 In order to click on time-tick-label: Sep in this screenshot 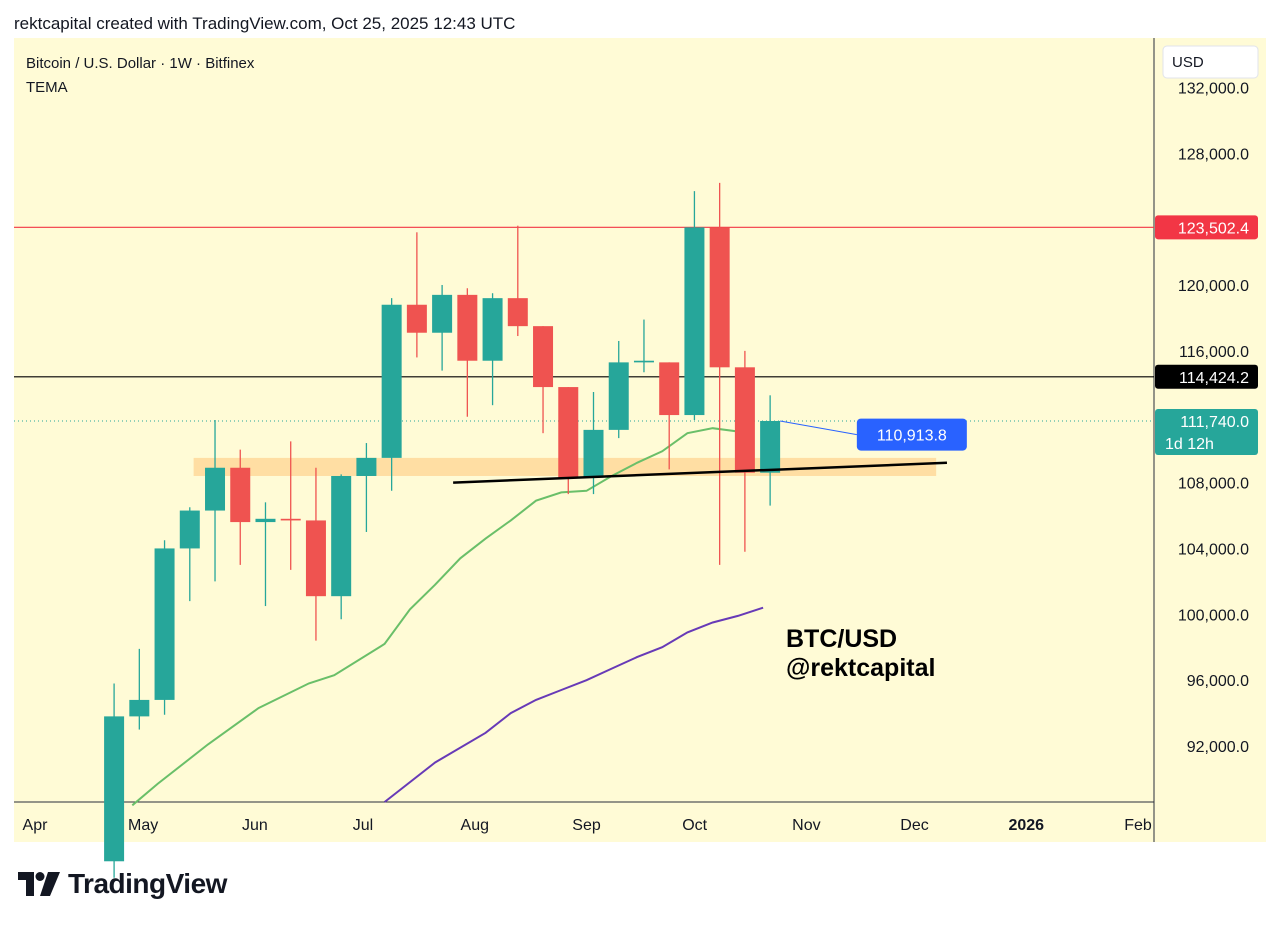, I will do `click(586, 825)`.